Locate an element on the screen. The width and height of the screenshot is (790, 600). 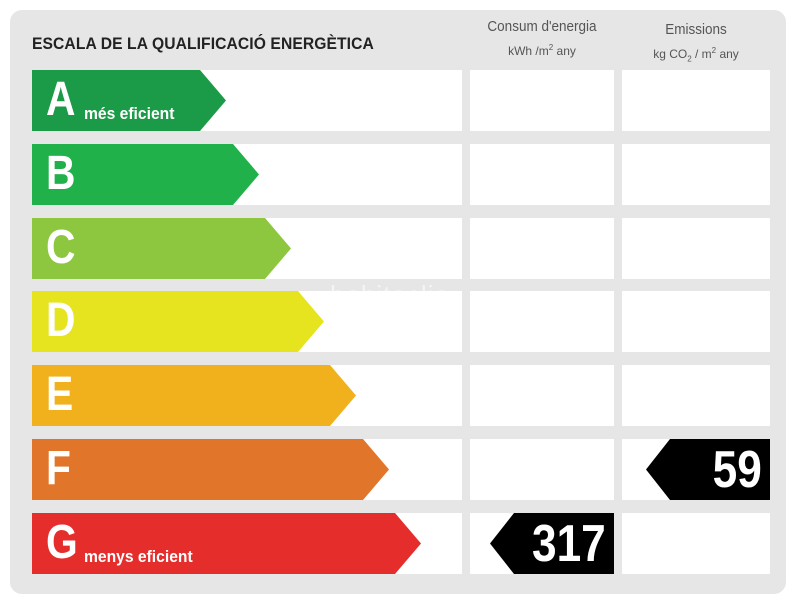
scale-title: ESCALA DE LA QUALIFICACIÓ ENERGÈTICA is located at coordinates (203, 43).